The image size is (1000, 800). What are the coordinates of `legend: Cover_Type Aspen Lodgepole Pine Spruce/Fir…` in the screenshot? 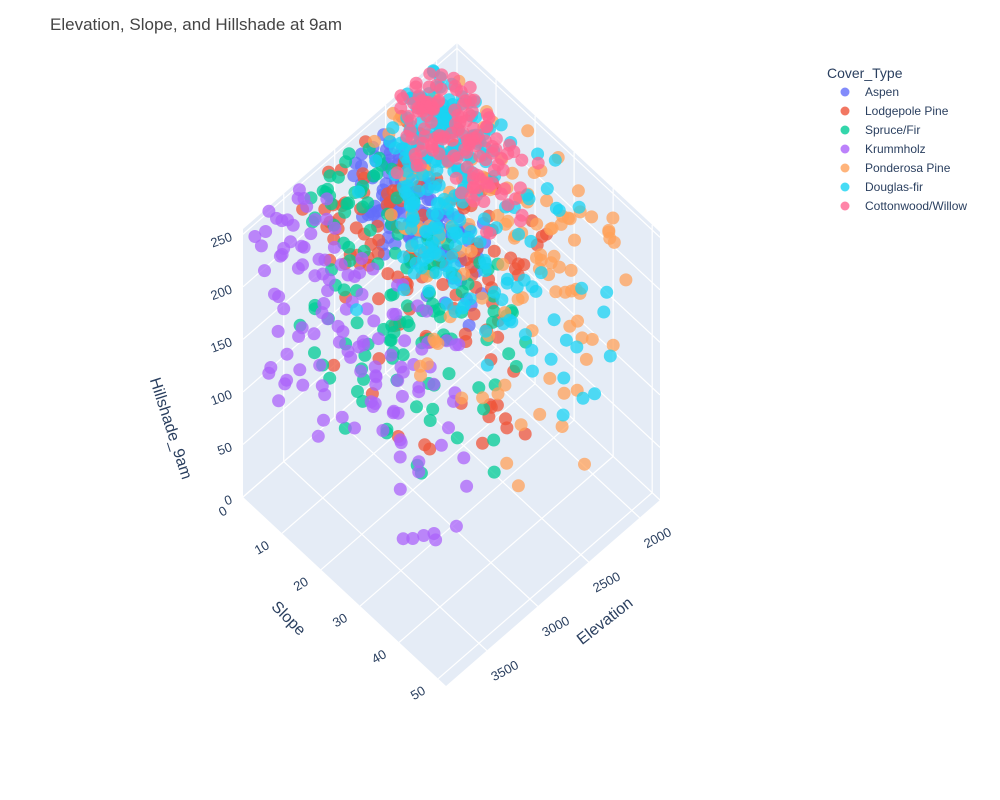 It's located at (897, 139).